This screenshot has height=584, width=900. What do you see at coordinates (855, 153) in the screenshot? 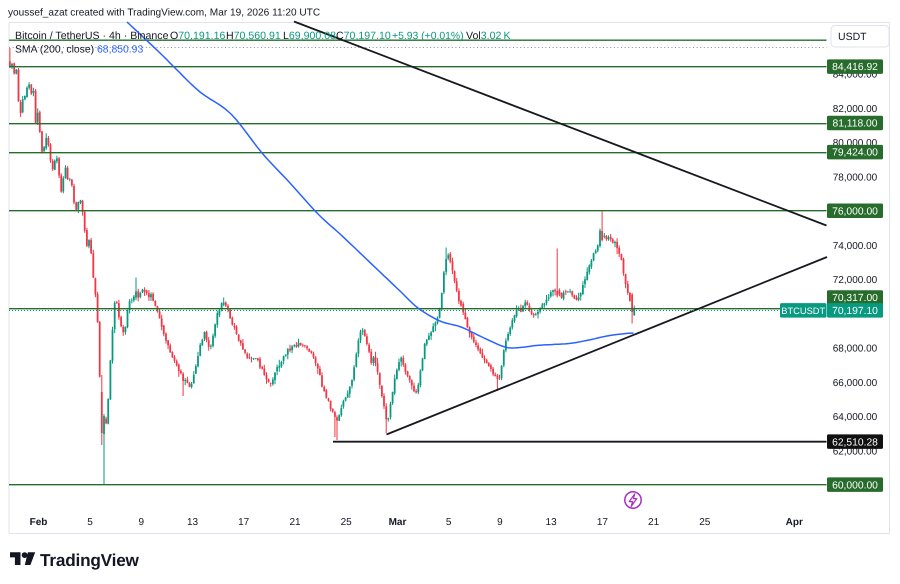
I see `svg-text: 79,424.00` at bounding box center [855, 153].